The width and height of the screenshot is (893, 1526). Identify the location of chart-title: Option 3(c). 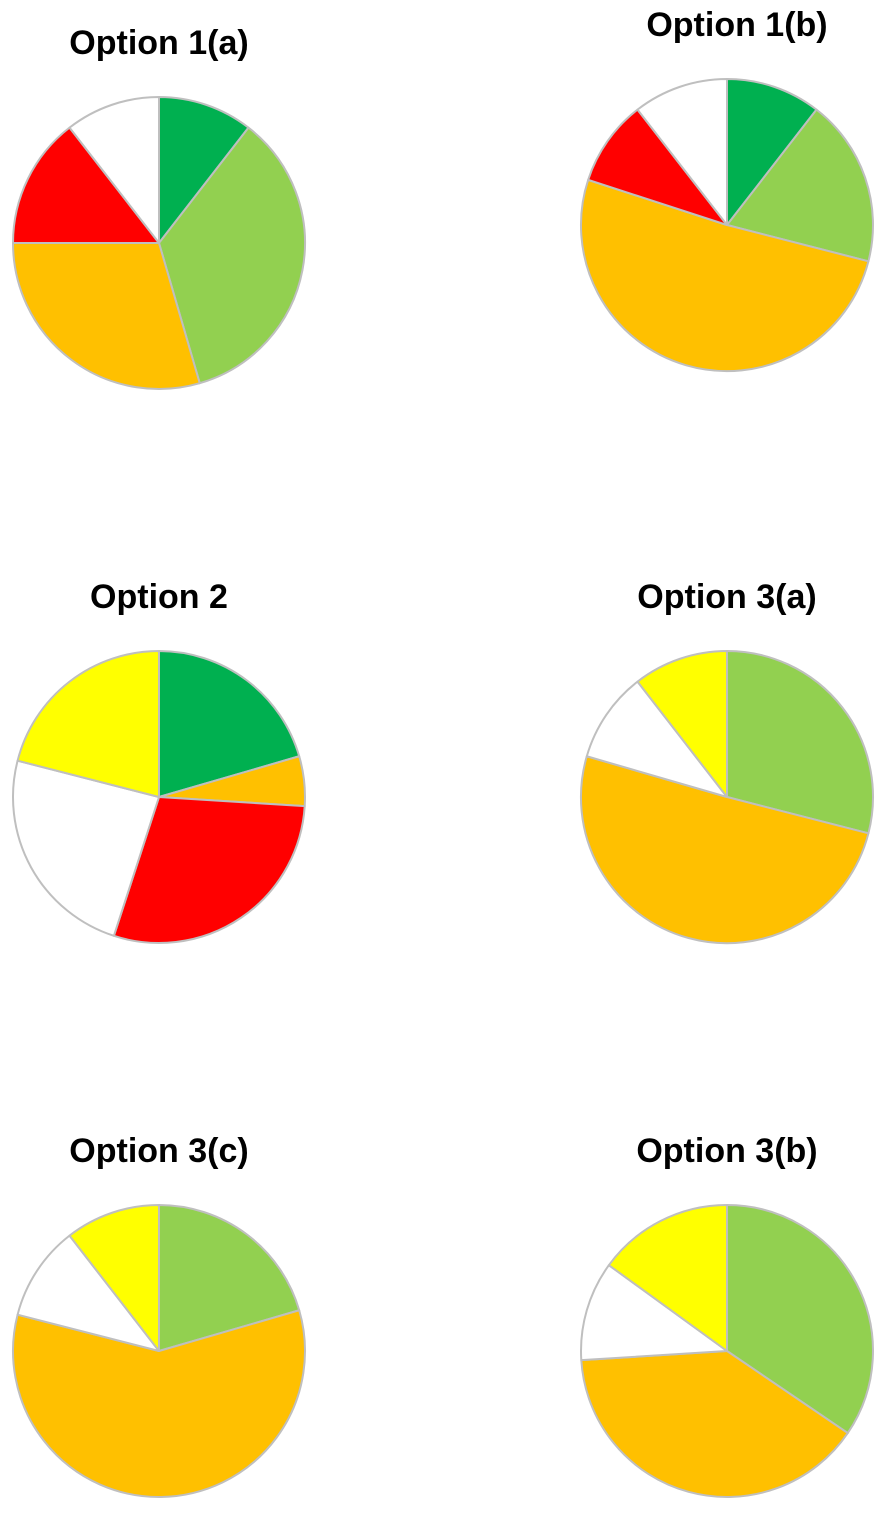
(159, 1151).